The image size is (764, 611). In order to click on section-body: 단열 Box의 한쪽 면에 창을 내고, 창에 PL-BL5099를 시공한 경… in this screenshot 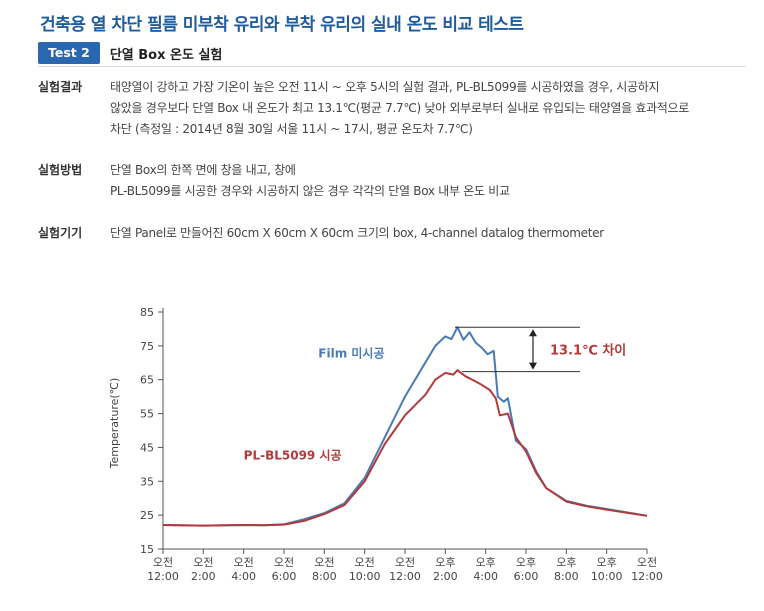, I will do `click(310, 181)`.